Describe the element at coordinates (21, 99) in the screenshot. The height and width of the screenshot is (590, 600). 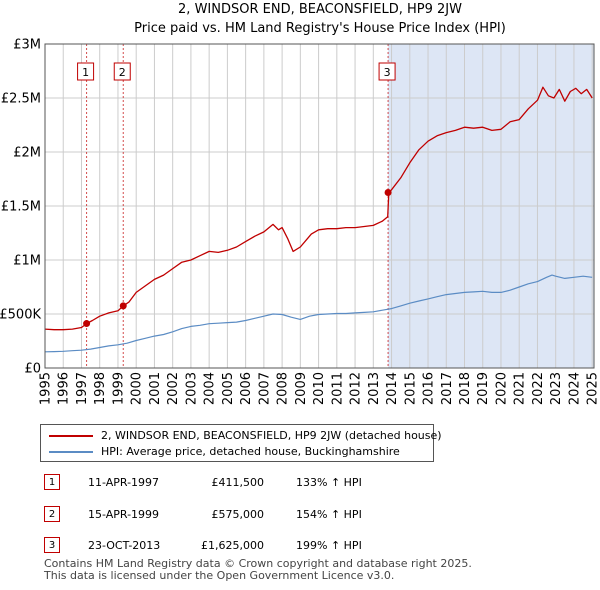
I see `y-tick-label: £2.5M` at that location.